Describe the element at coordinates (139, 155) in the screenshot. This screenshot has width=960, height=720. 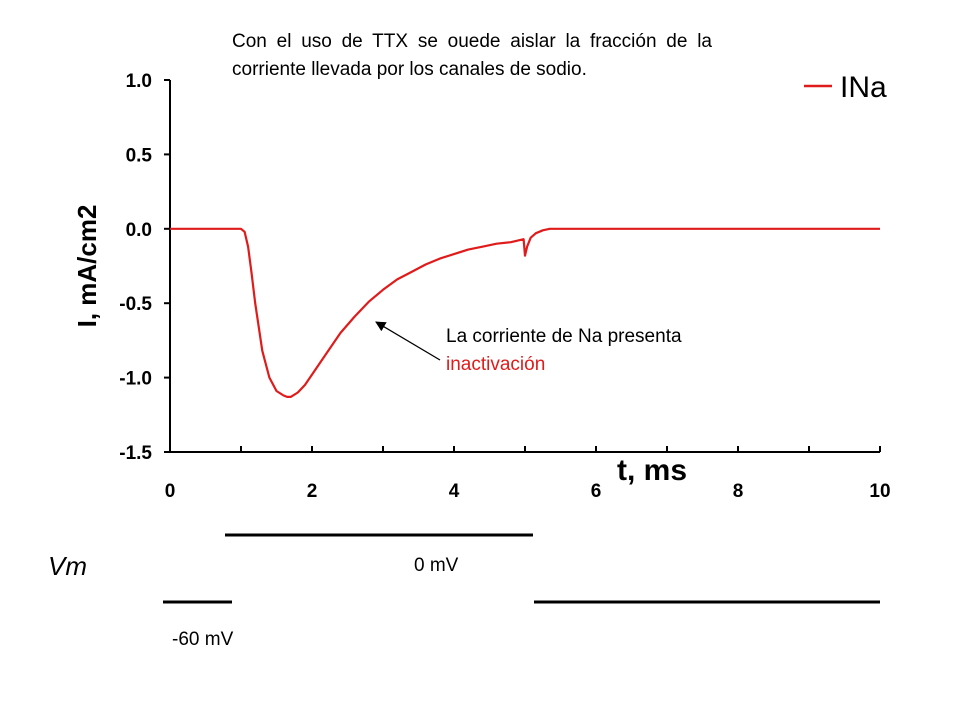
I see `y-tick-label: 0.5` at that location.